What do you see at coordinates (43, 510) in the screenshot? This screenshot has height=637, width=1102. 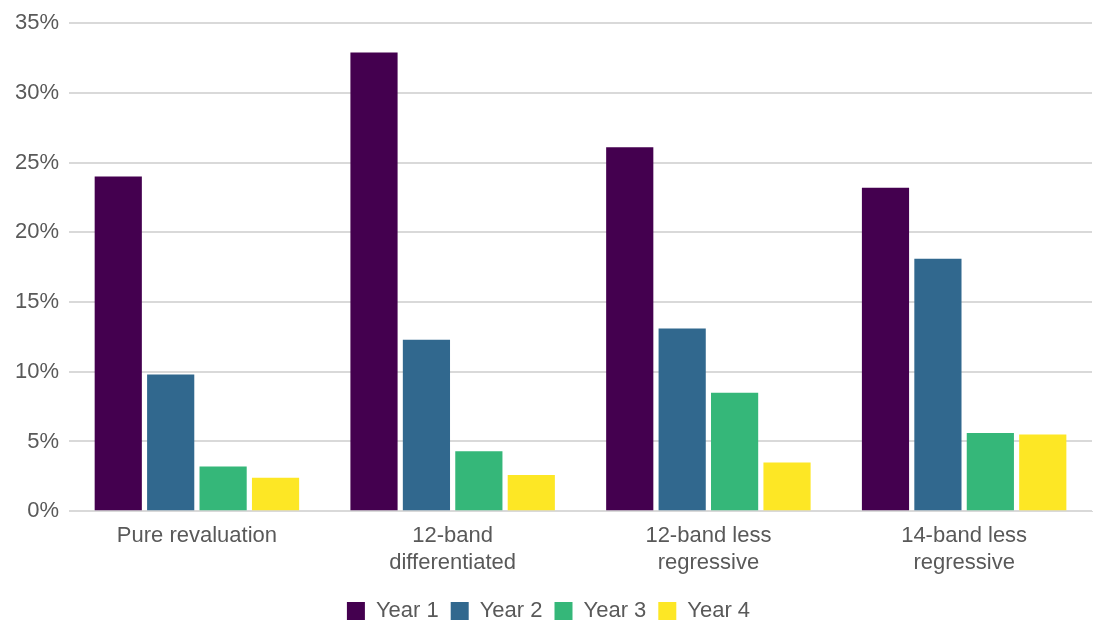 I see `y-tick-label: 0%` at bounding box center [43, 510].